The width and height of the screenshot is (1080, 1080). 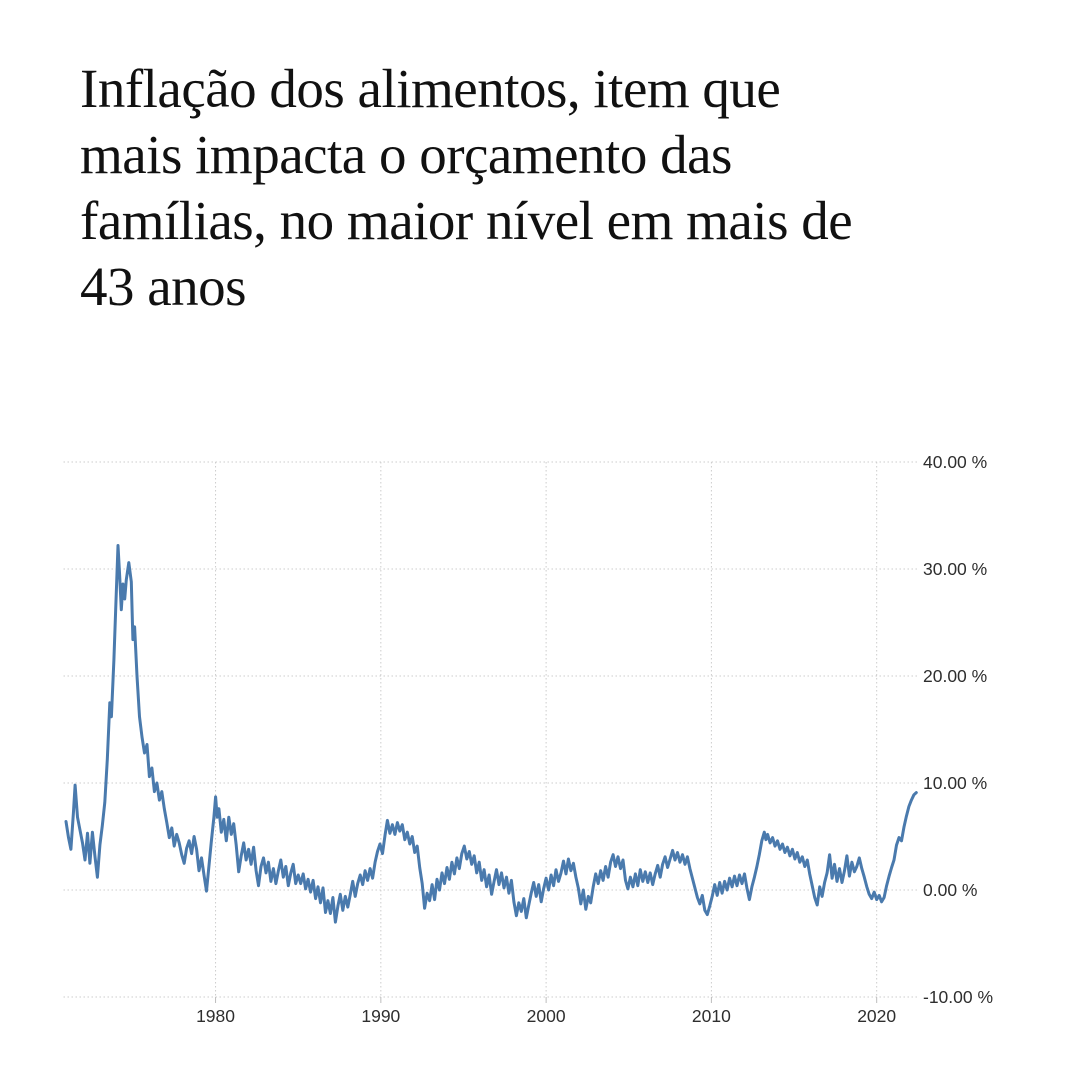 What do you see at coordinates (215, 1016) in the screenshot?
I see `x-tick-label: 1980` at bounding box center [215, 1016].